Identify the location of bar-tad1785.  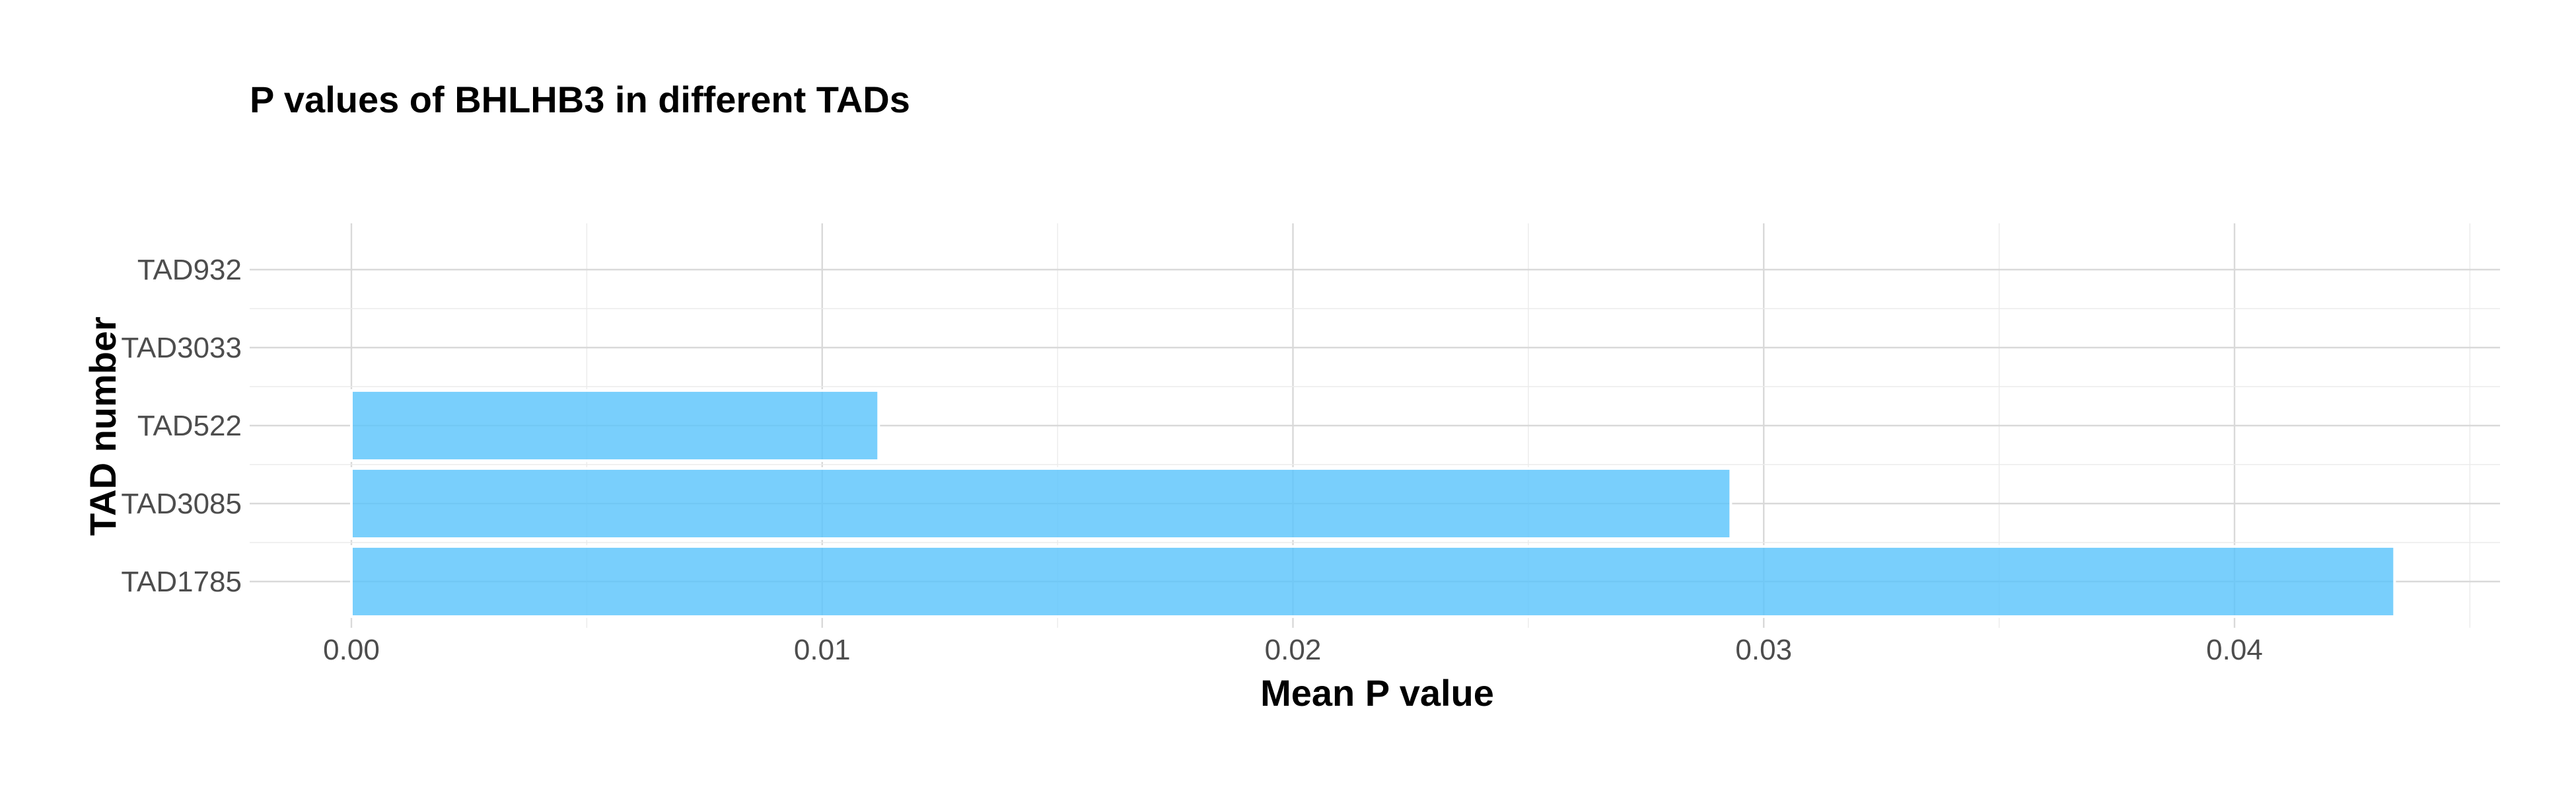
(1373, 582).